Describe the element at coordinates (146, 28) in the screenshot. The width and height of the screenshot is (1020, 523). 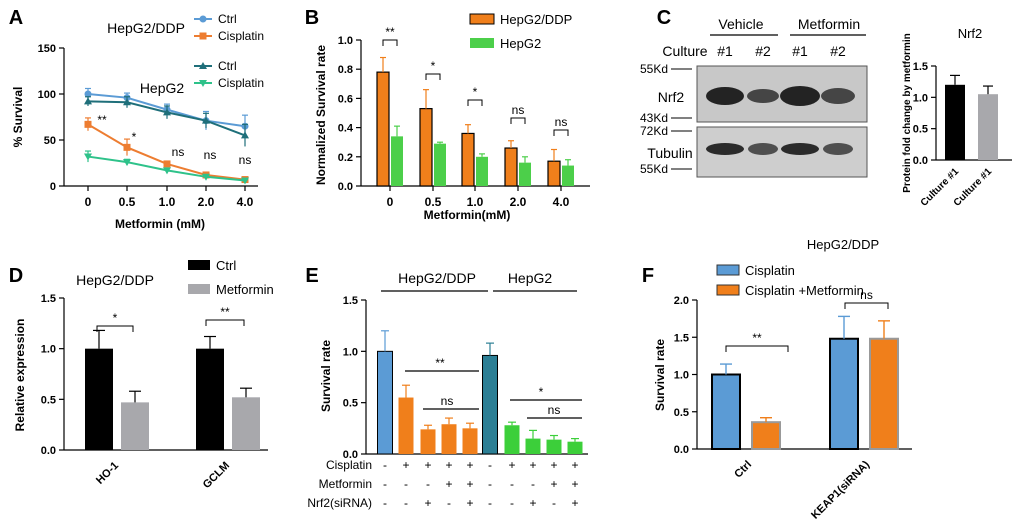
I see `panel-a-legend-group-1: HepG2/DDP` at that location.